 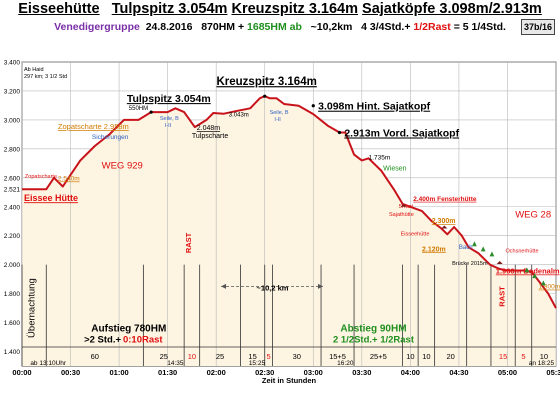 What do you see at coordinates (110, 137) in the screenshot?
I see `sicherungen-label: Sicherungen` at bounding box center [110, 137].